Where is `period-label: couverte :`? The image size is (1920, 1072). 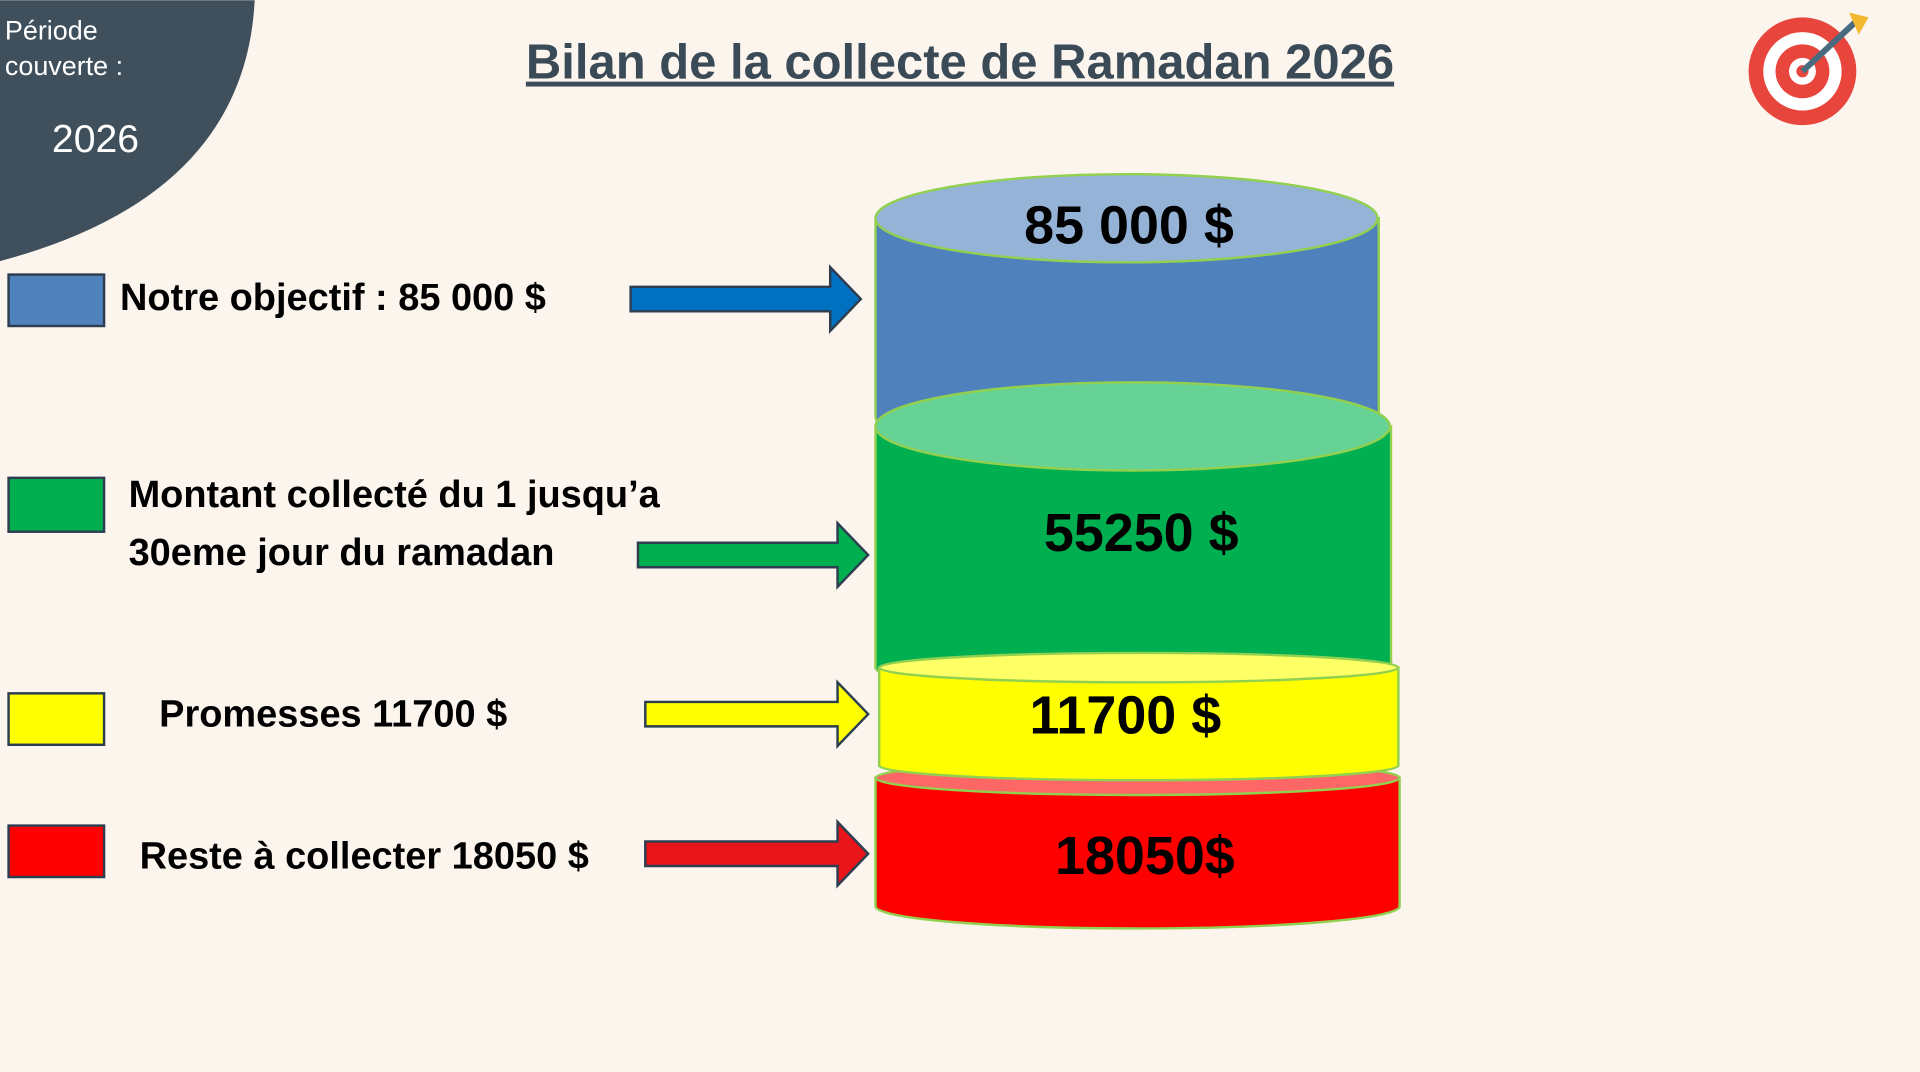 period-label: couverte : is located at coordinates (64, 66).